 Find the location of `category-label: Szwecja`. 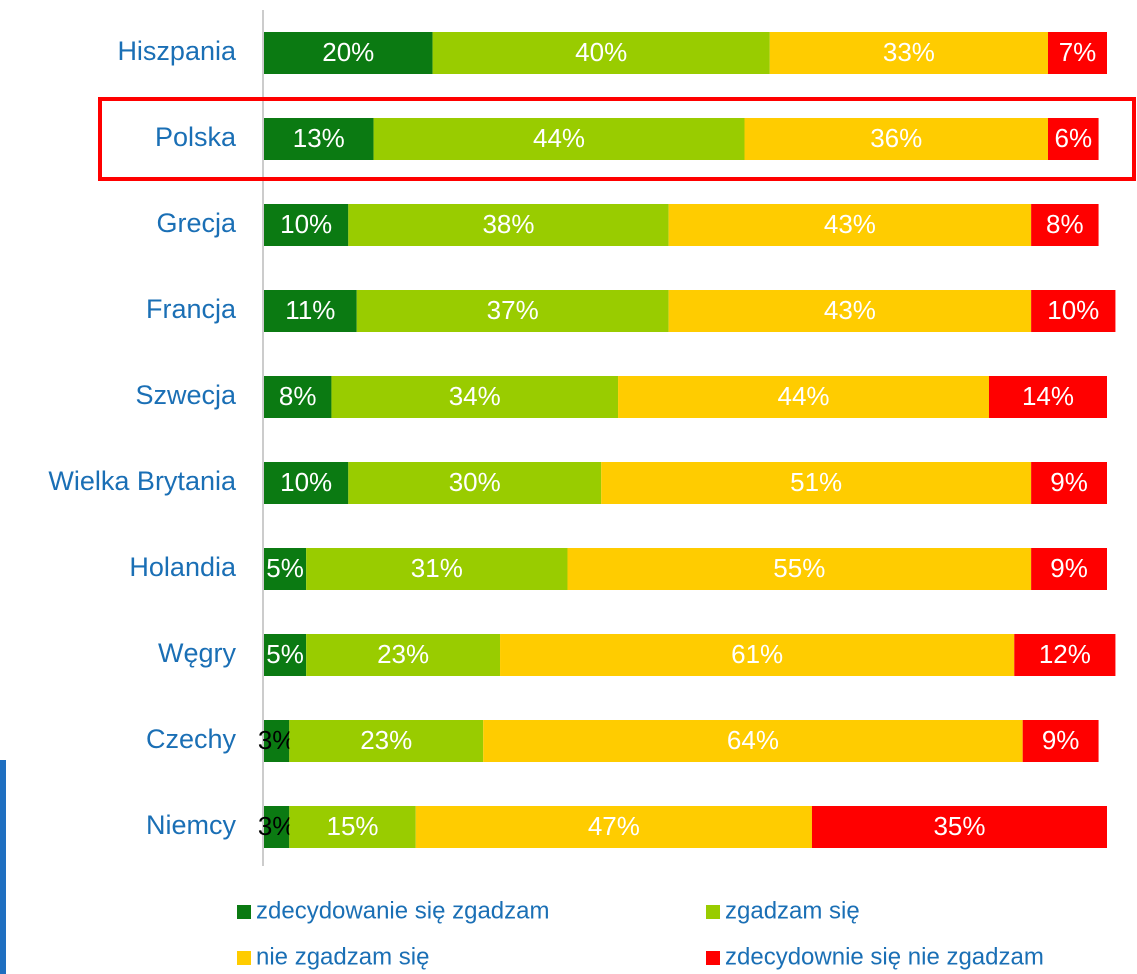

category-label: Szwecja is located at coordinates (186, 395).